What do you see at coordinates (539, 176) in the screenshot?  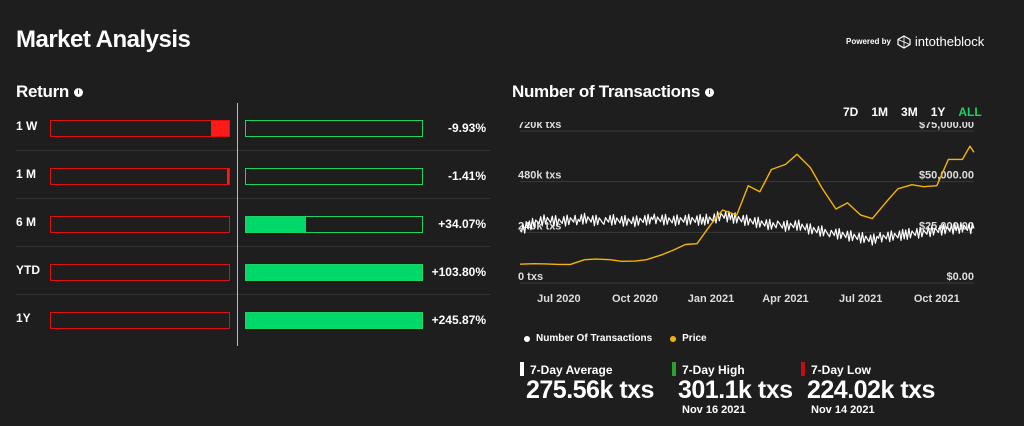 I see `y-left-tick-label: 480k txs` at bounding box center [539, 176].